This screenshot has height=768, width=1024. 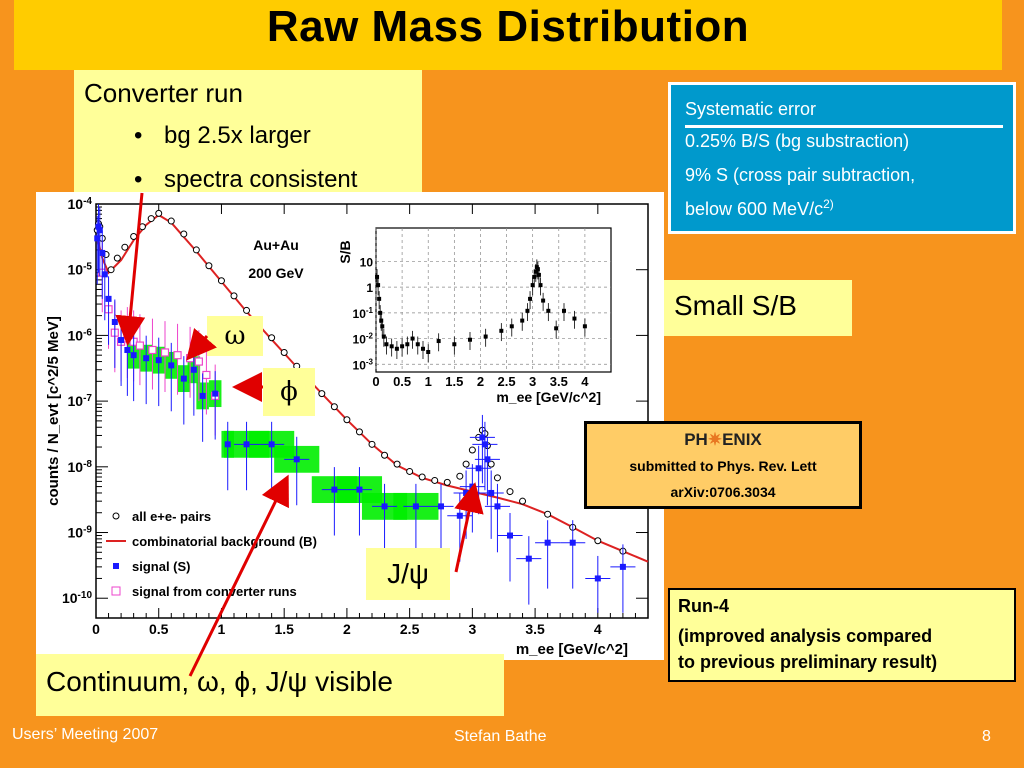 I want to click on omega-arrow-icon, so click(x=201, y=344).